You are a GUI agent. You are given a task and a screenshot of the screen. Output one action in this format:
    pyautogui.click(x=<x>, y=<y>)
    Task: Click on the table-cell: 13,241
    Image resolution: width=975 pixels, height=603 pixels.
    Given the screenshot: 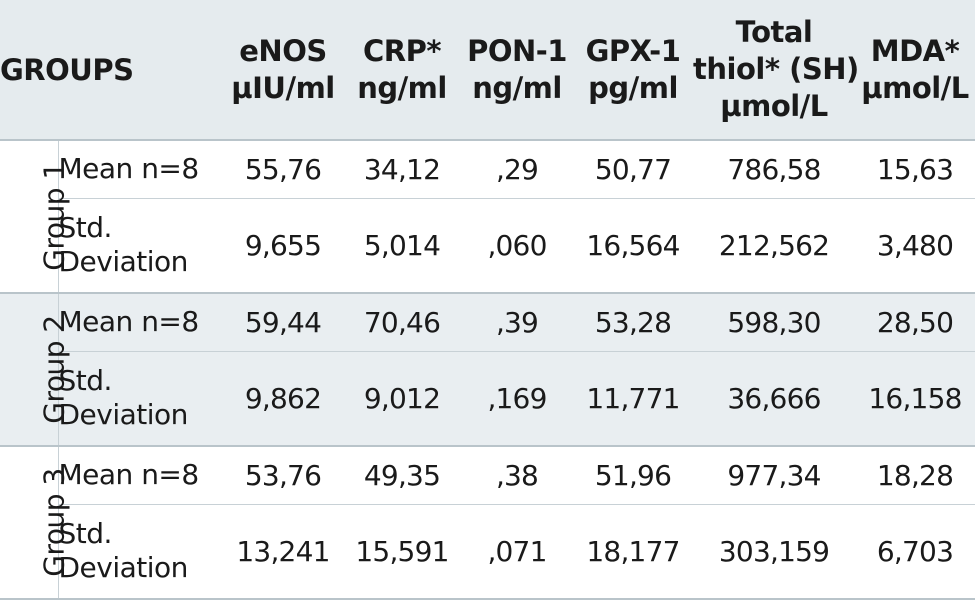 What is the action you would take?
    pyautogui.click(x=283, y=551)
    